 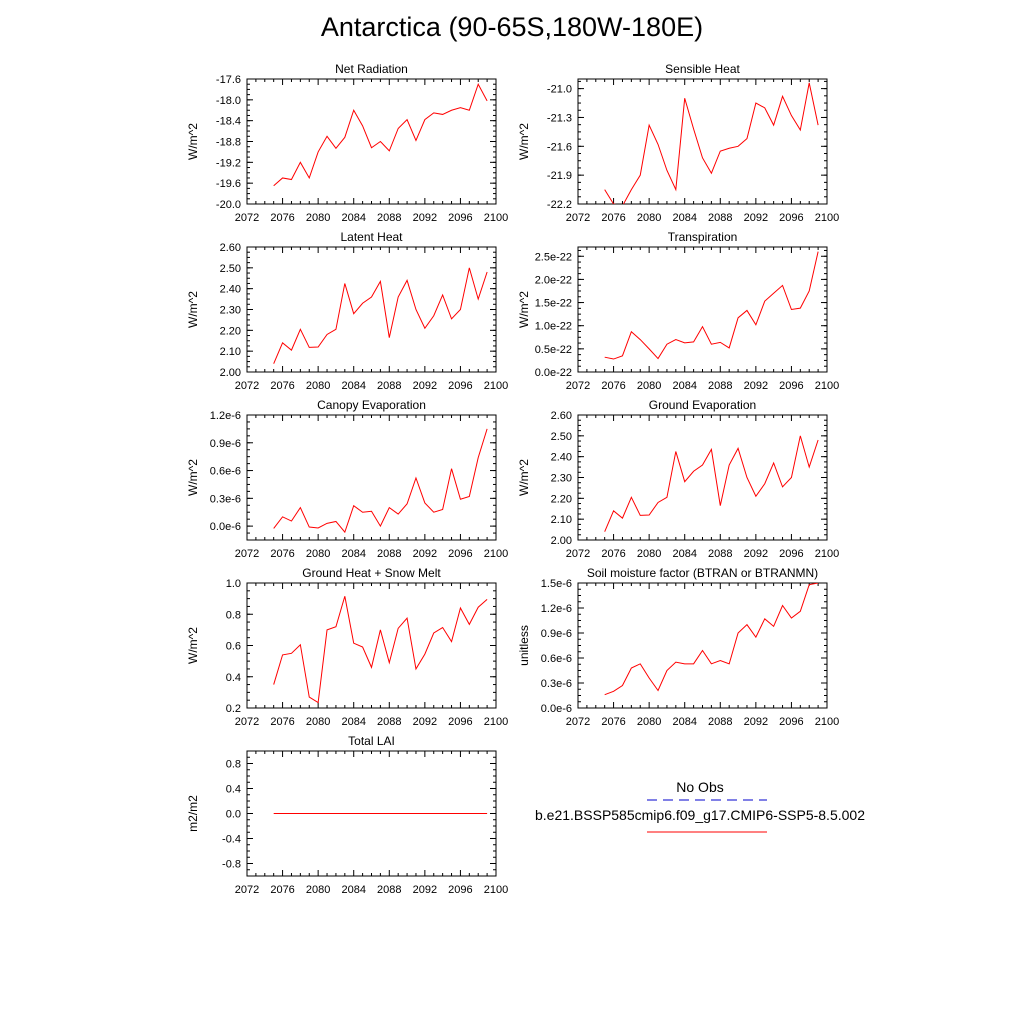 What do you see at coordinates (228, 101) in the screenshot?
I see `y-tick-label: -18.0` at bounding box center [228, 101].